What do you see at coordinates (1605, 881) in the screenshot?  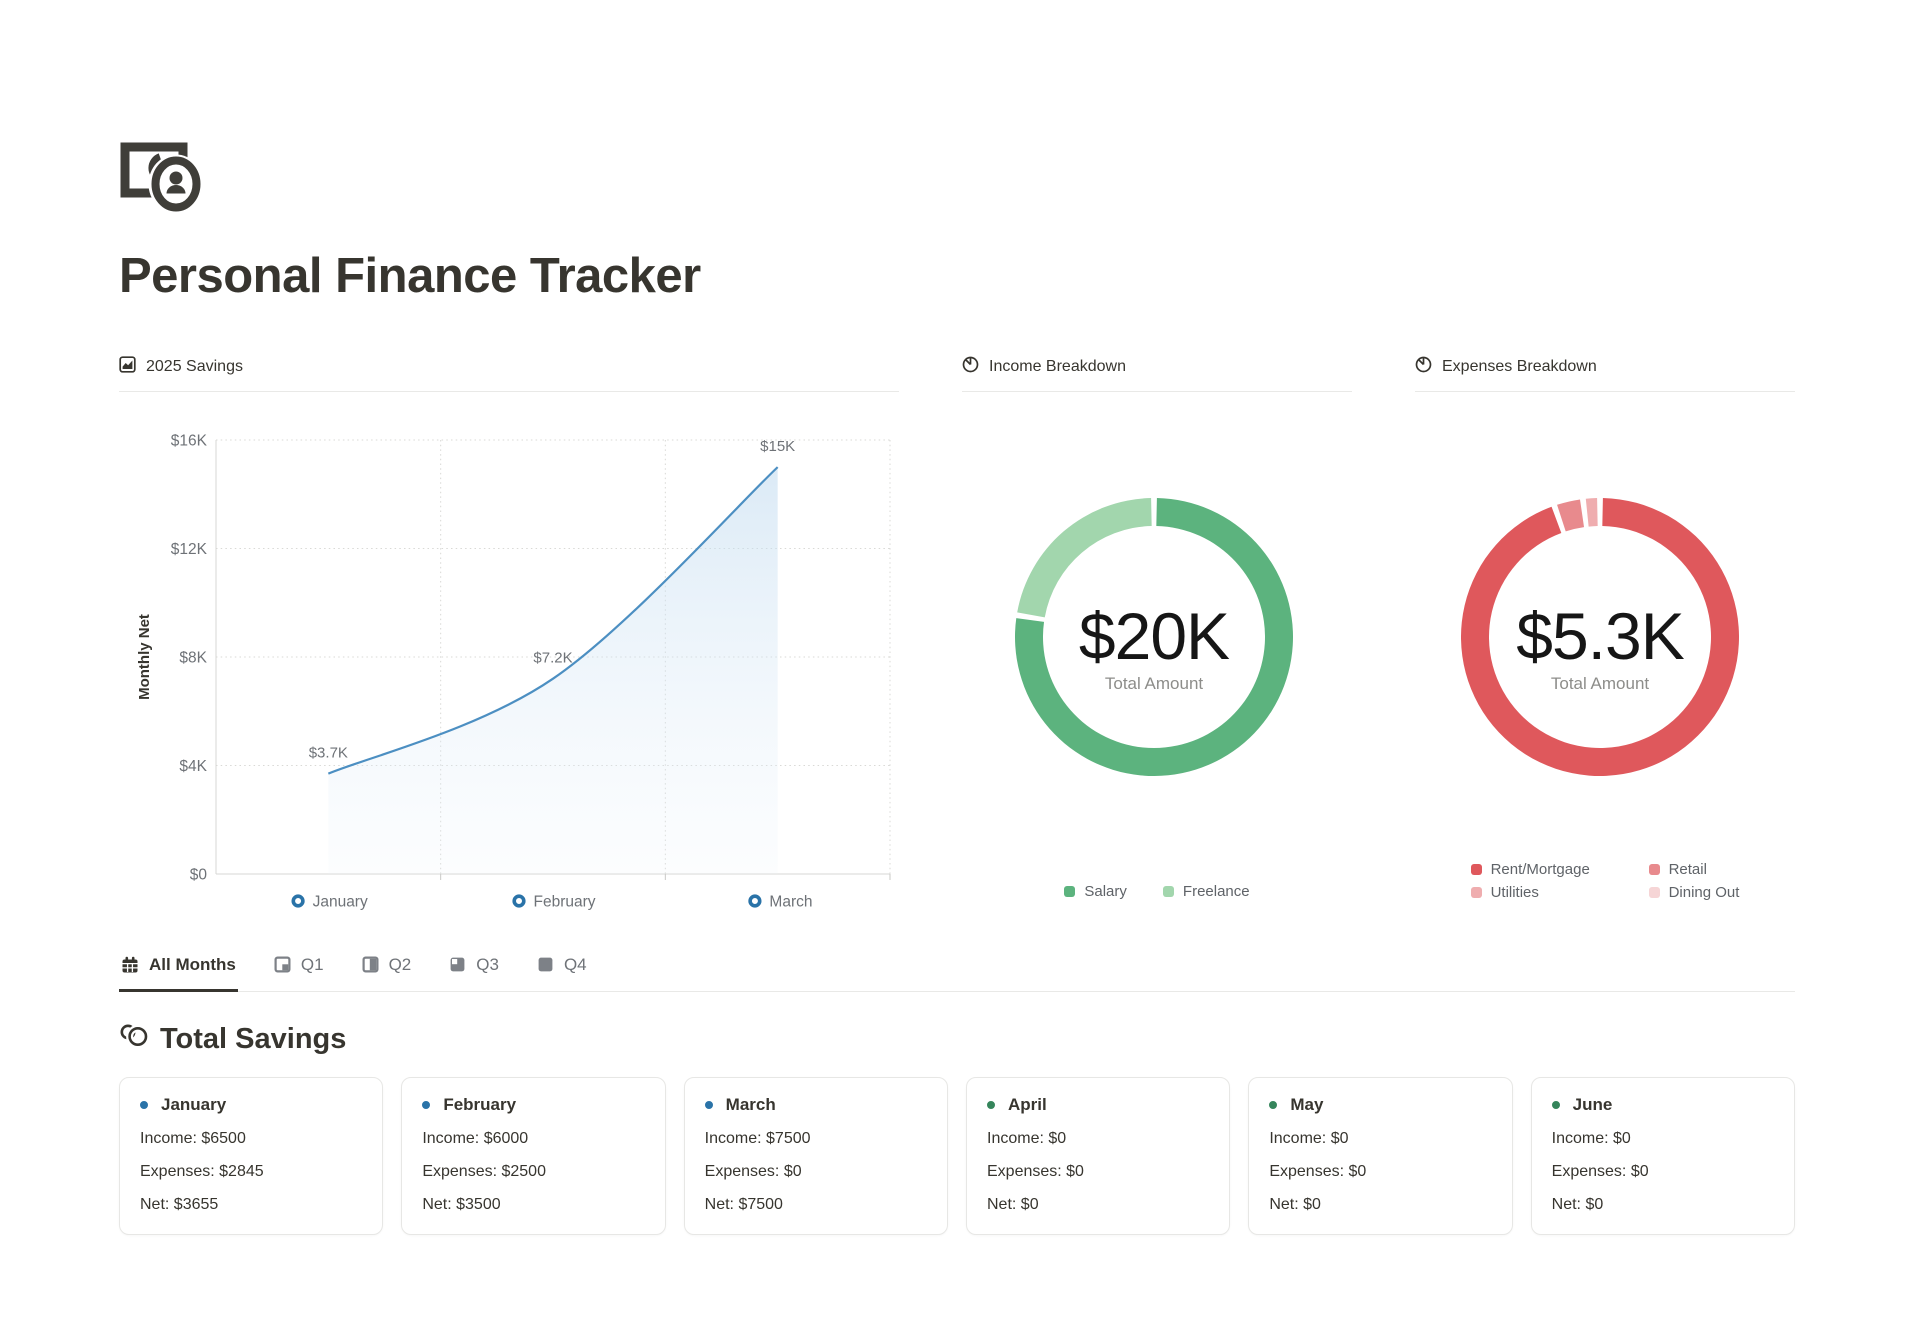 I see `expenses-legend: Rent/Mortgage Retail Utilities Dining Out` at bounding box center [1605, 881].